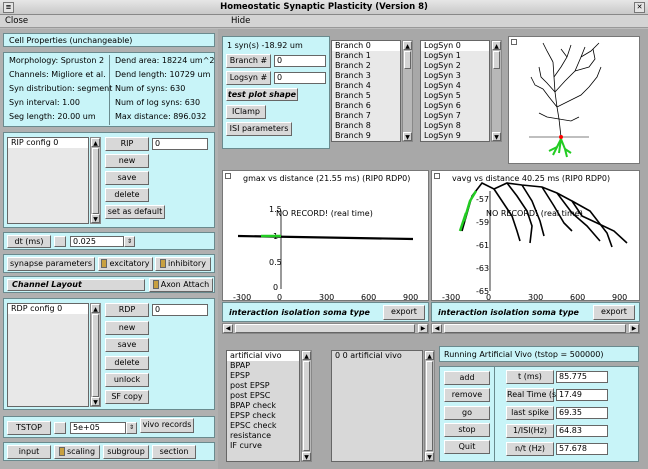  What do you see at coordinates (127, 310) in the screenshot?
I see `rdp-button: RDP` at bounding box center [127, 310].